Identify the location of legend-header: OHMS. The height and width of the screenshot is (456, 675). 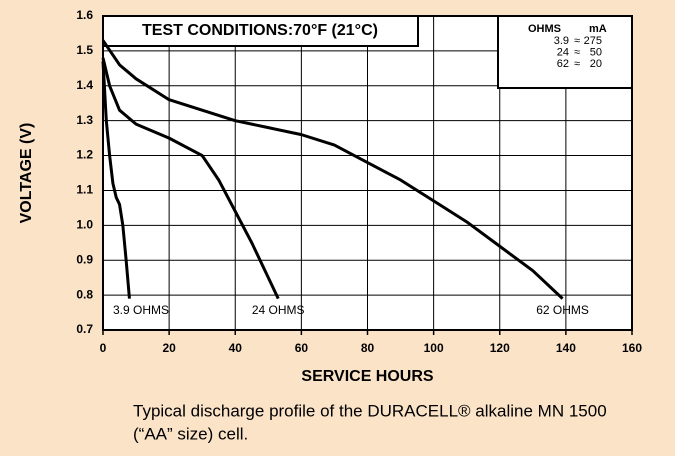
(544, 29).